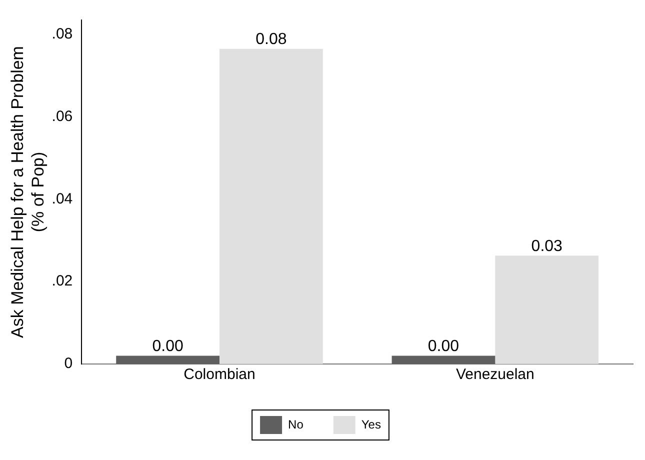  What do you see at coordinates (62, 116) in the screenshot?
I see `y-tick-label: .06` at bounding box center [62, 116].